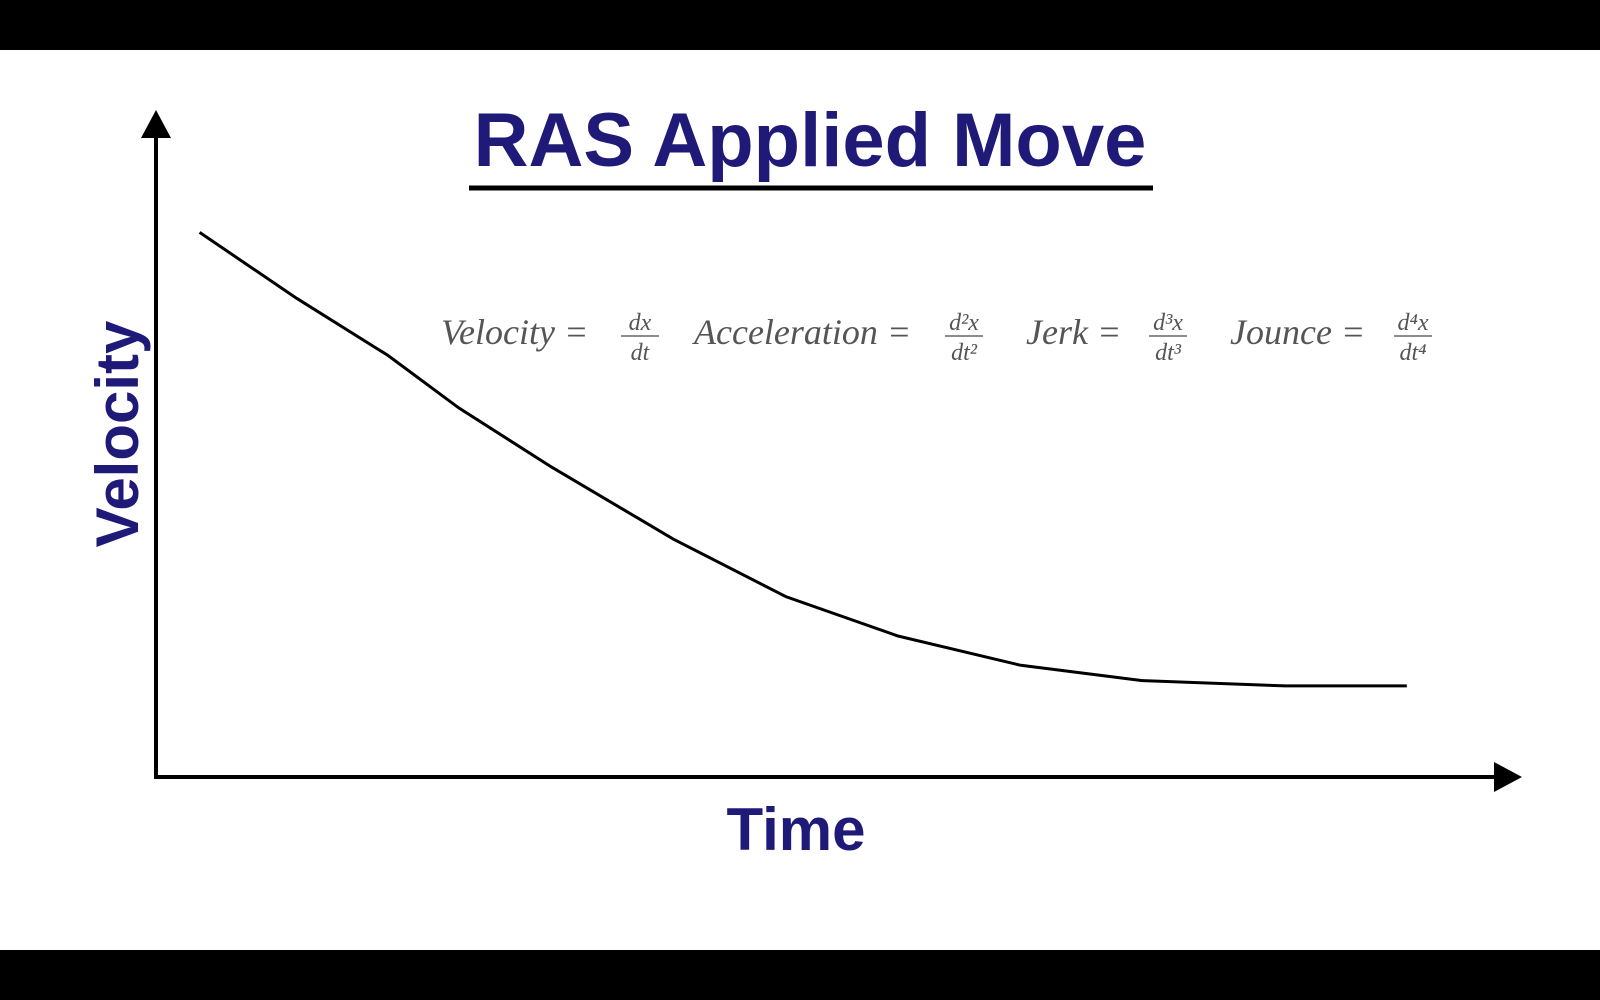 The width and height of the screenshot is (1600, 1000). I want to click on equation-numerator: d⁴x, so click(1413, 323).